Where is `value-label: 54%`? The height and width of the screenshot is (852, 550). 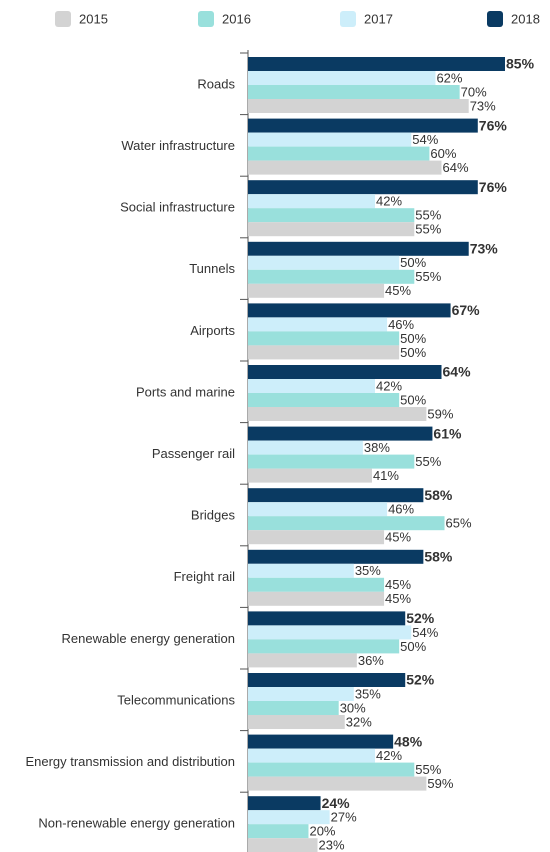 value-label: 54% is located at coordinates (425, 139).